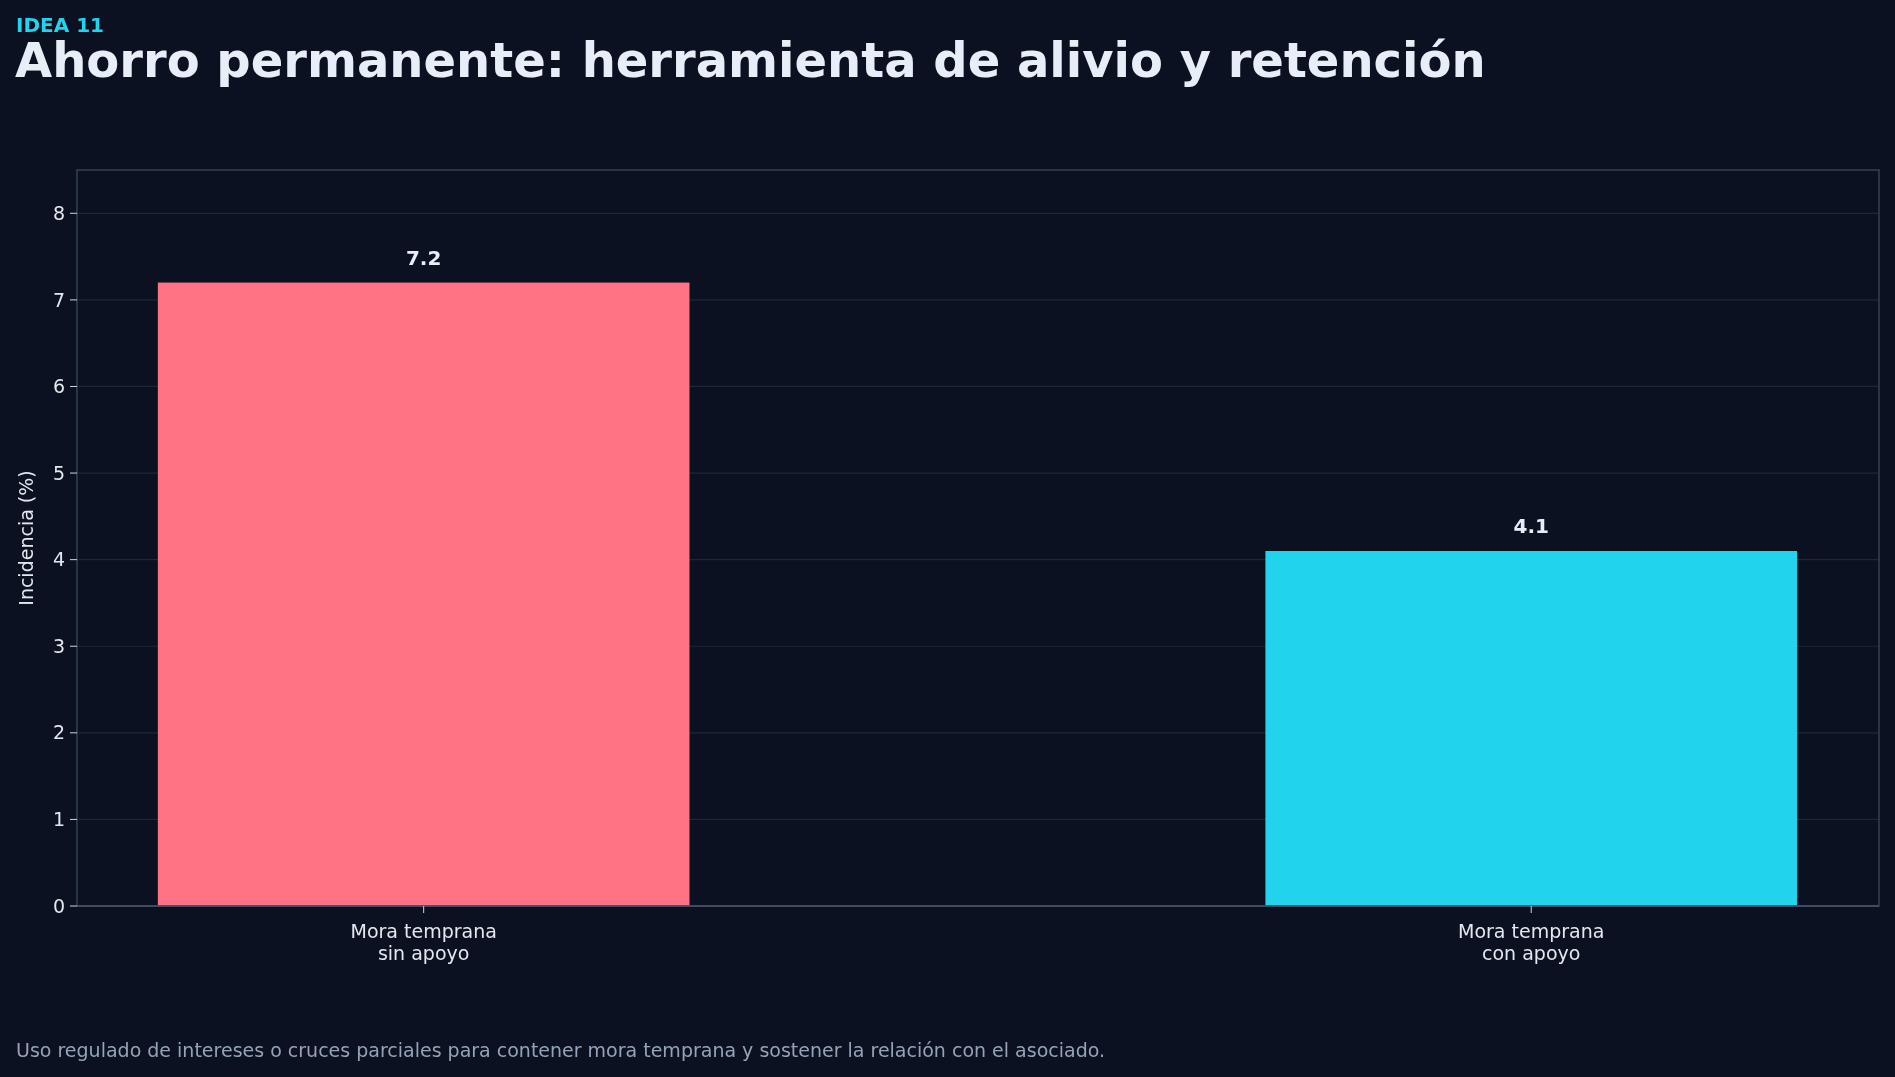 The width and height of the screenshot is (1895, 1077). Describe the element at coordinates (58, 819) in the screenshot. I see `y-tick-label: 1` at that location.